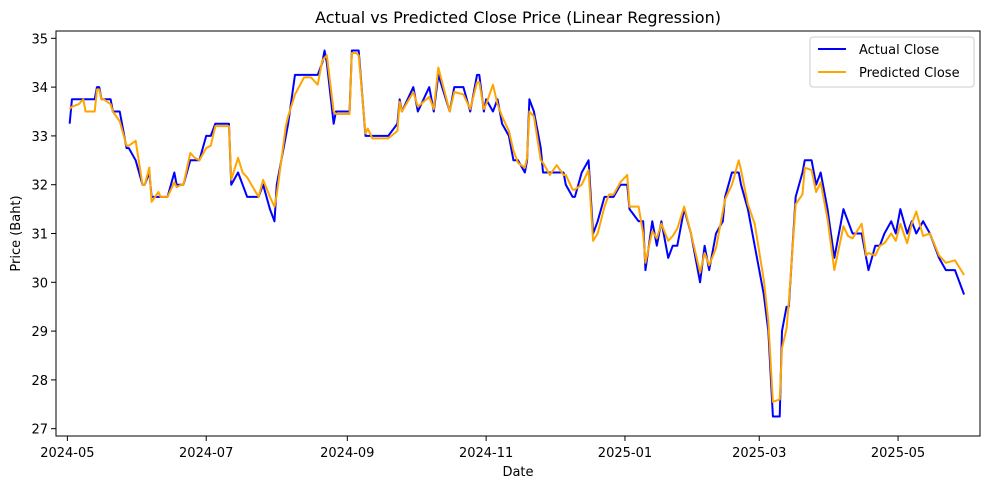 This screenshot has width=990, height=490. What do you see at coordinates (347, 453) in the screenshot?
I see `x-tick-label: 2024-09` at bounding box center [347, 453].